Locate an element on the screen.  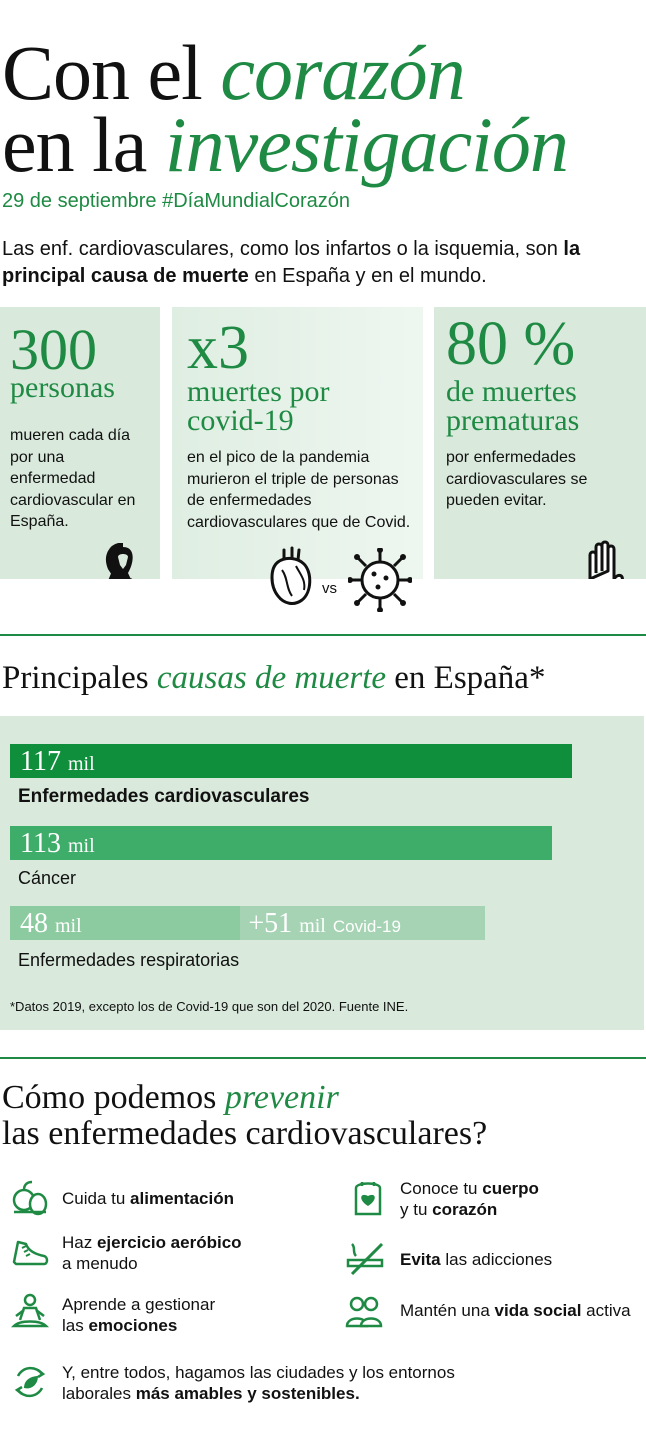
running-shoe-icon is located at coordinates (30, 1253).